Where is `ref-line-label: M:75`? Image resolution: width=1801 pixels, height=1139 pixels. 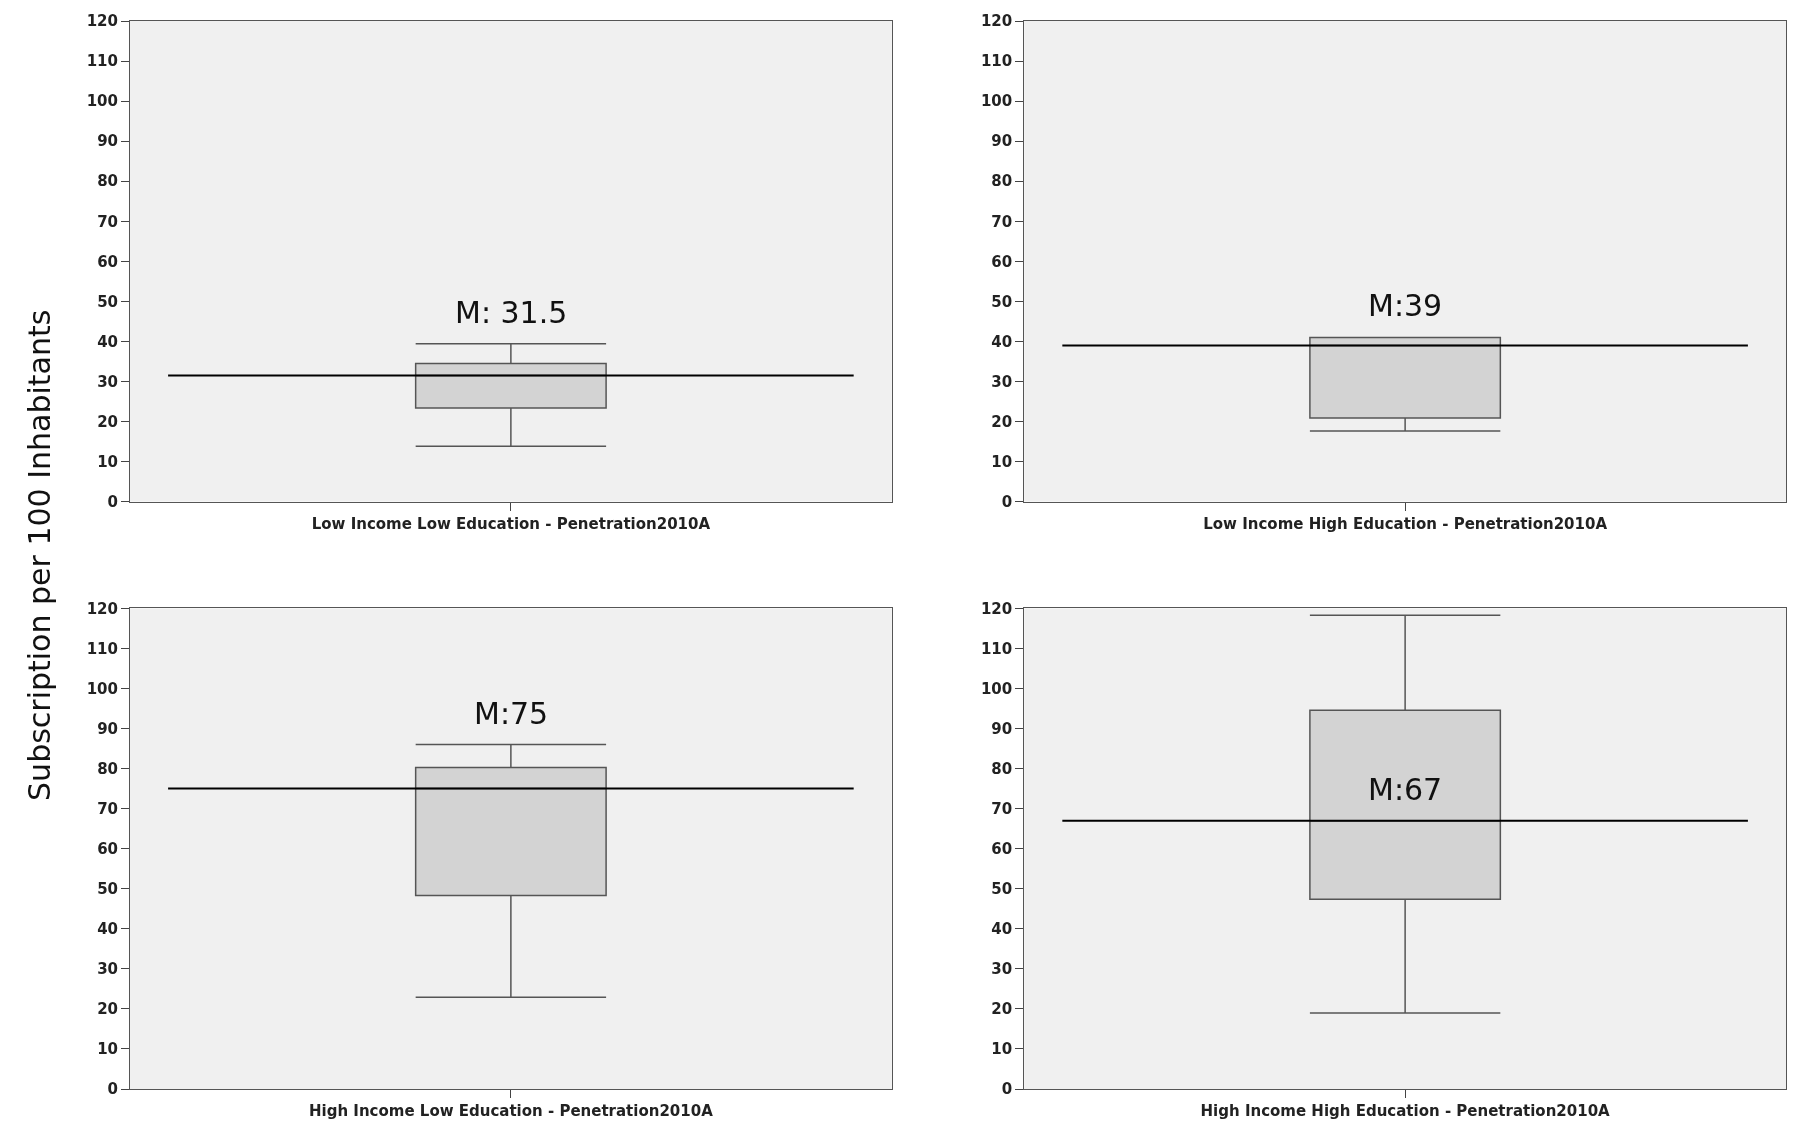 ref-line-label: M:75 is located at coordinates (511, 713).